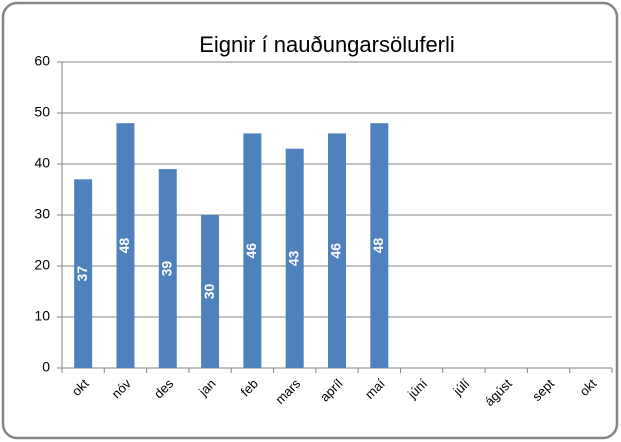  Describe the element at coordinates (42, 163) in the screenshot. I see `y-tick-label: 40` at that location.